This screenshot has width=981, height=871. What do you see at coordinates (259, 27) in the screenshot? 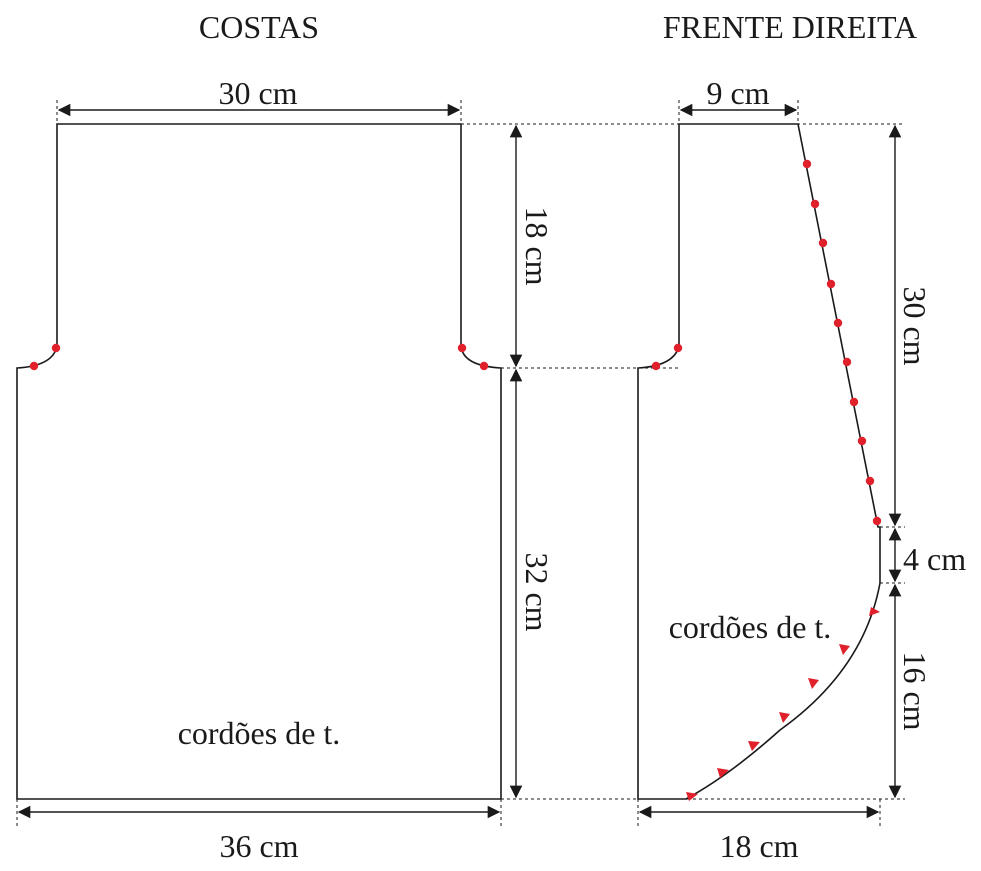
I see `back-title: COSTAS` at bounding box center [259, 27].